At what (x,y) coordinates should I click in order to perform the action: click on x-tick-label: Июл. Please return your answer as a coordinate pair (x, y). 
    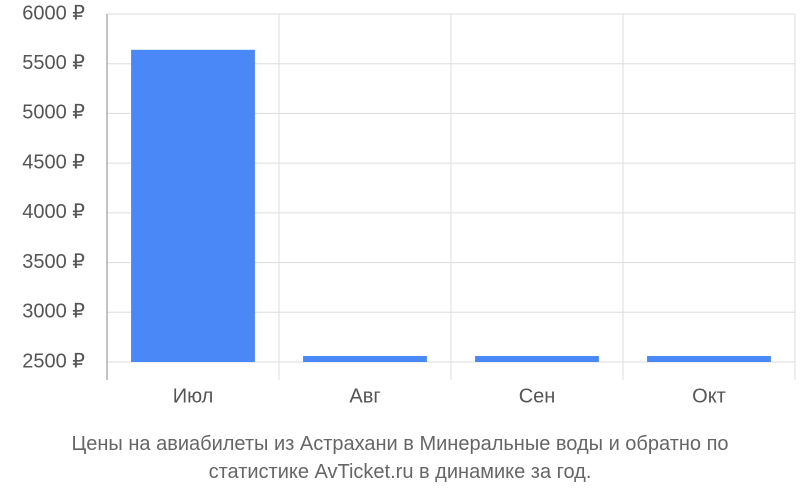
    Looking at the image, I should click on (193, 396).